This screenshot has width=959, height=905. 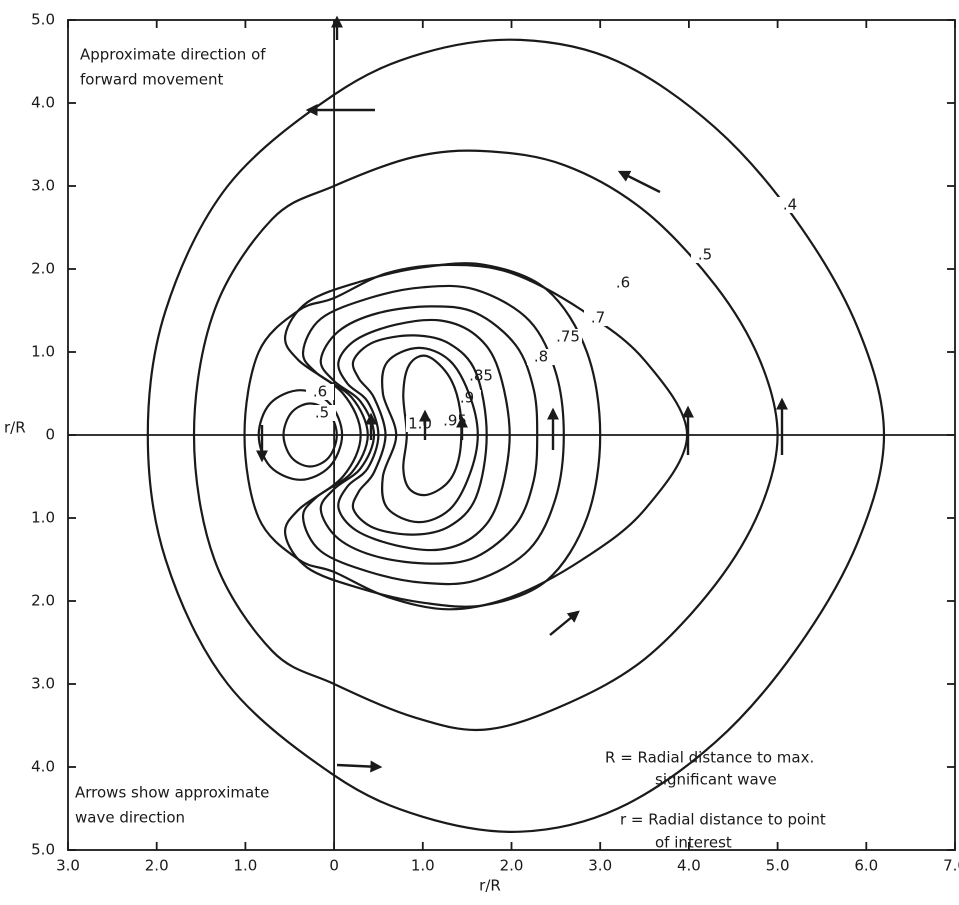 I want to click on contour-label: .75, so click(x=568, y=337).